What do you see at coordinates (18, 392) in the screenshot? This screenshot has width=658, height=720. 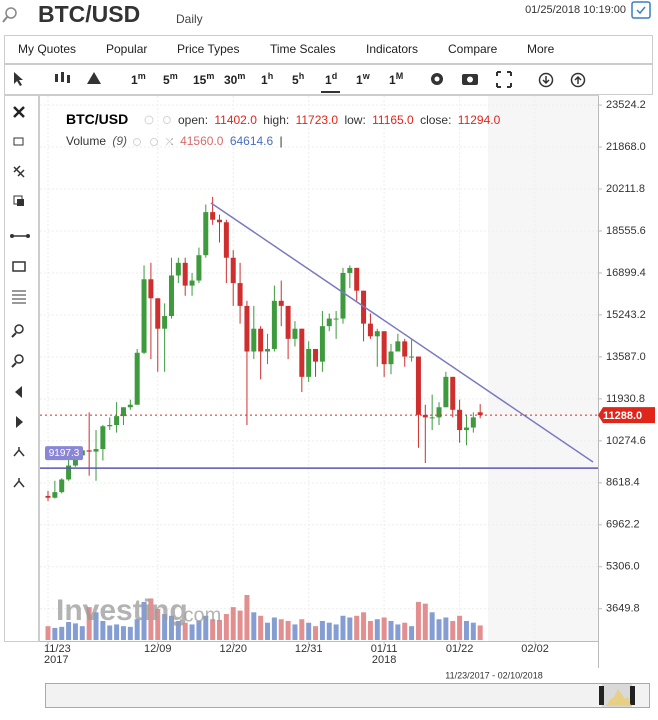 I see `scroll-left-tool` at bounding box center [18, 392].